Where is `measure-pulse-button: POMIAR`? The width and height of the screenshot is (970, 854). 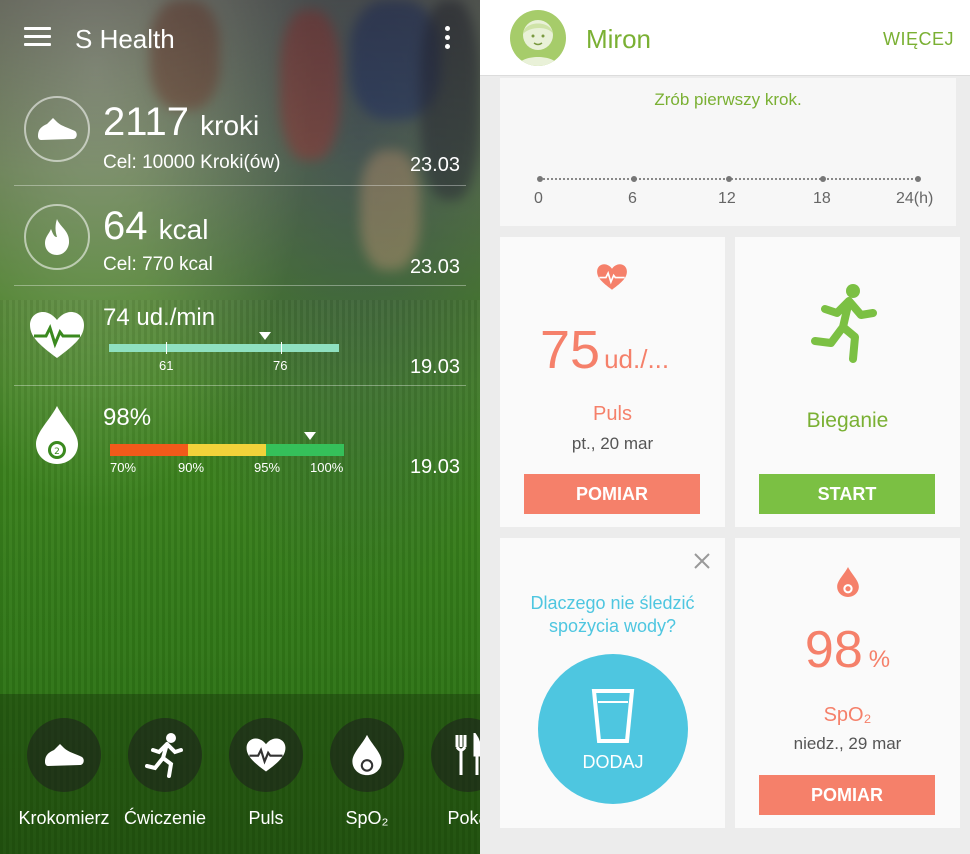 measure-pulse-button: POMIAR is located at coordinates (612, 494).